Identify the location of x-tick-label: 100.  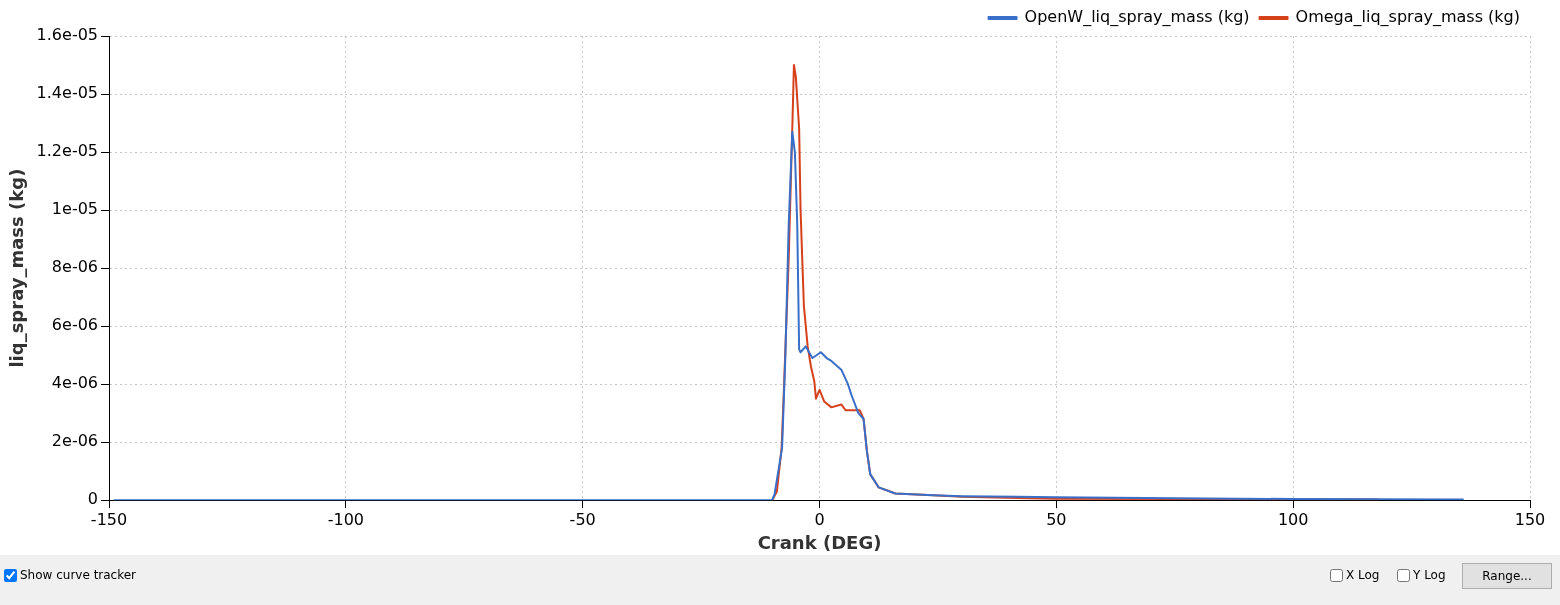
(1293, 519).